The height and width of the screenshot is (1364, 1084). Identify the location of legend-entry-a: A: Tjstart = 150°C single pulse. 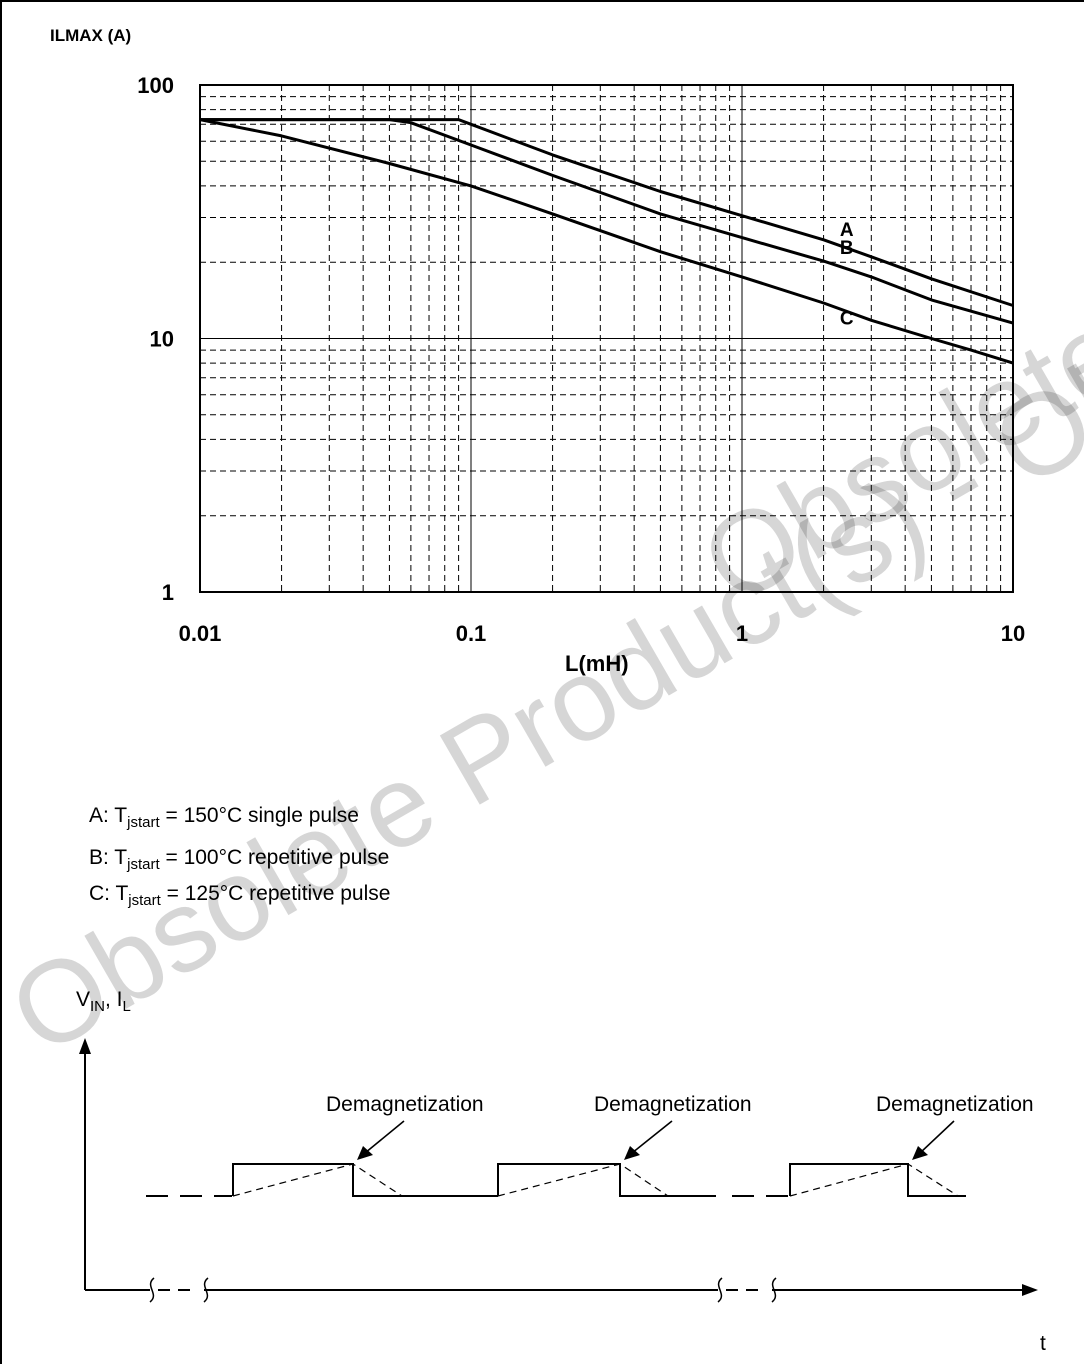
(224, 817).